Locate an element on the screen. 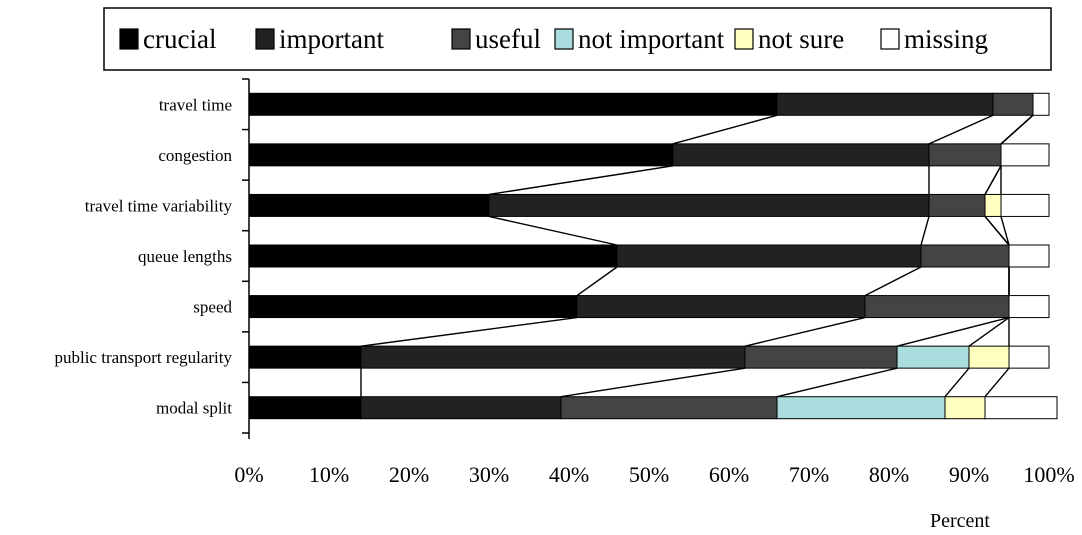 The image size is (1082, 535). legend-label-not-sure: not sure is located at coordinates (801, 39).